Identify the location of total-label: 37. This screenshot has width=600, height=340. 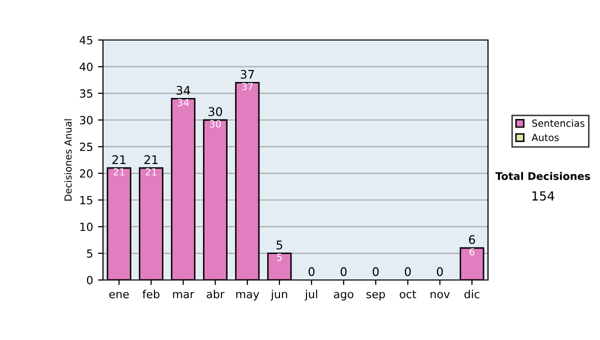
(247, 74).